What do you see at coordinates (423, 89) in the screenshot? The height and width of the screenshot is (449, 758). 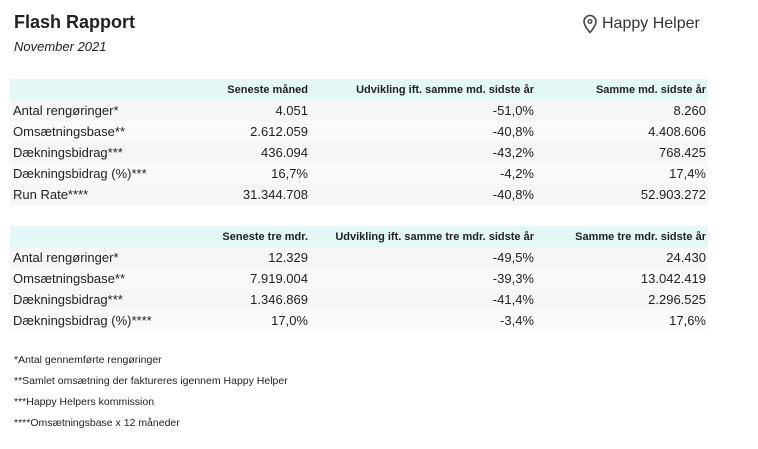 I see `column-header: Udvikling ift. samme md. sidste år` at bounding box center [423, 89].